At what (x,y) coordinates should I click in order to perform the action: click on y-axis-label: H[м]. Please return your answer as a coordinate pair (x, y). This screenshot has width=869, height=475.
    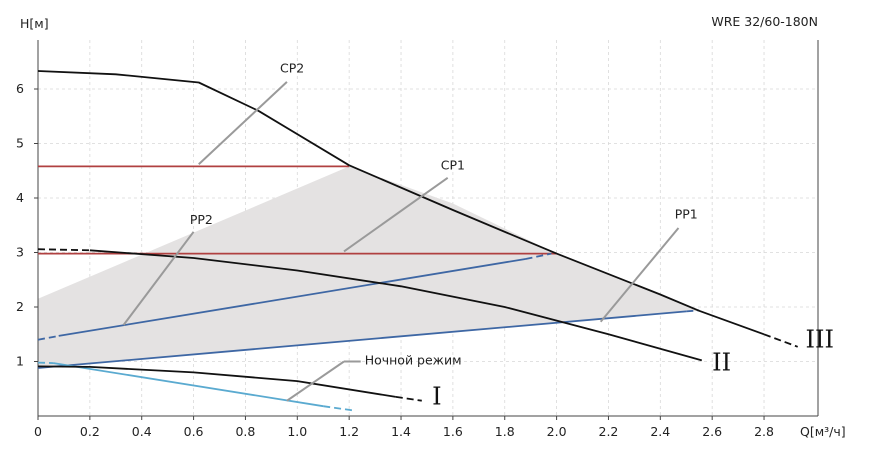
    Looking at the image, I should click on (34, 23).